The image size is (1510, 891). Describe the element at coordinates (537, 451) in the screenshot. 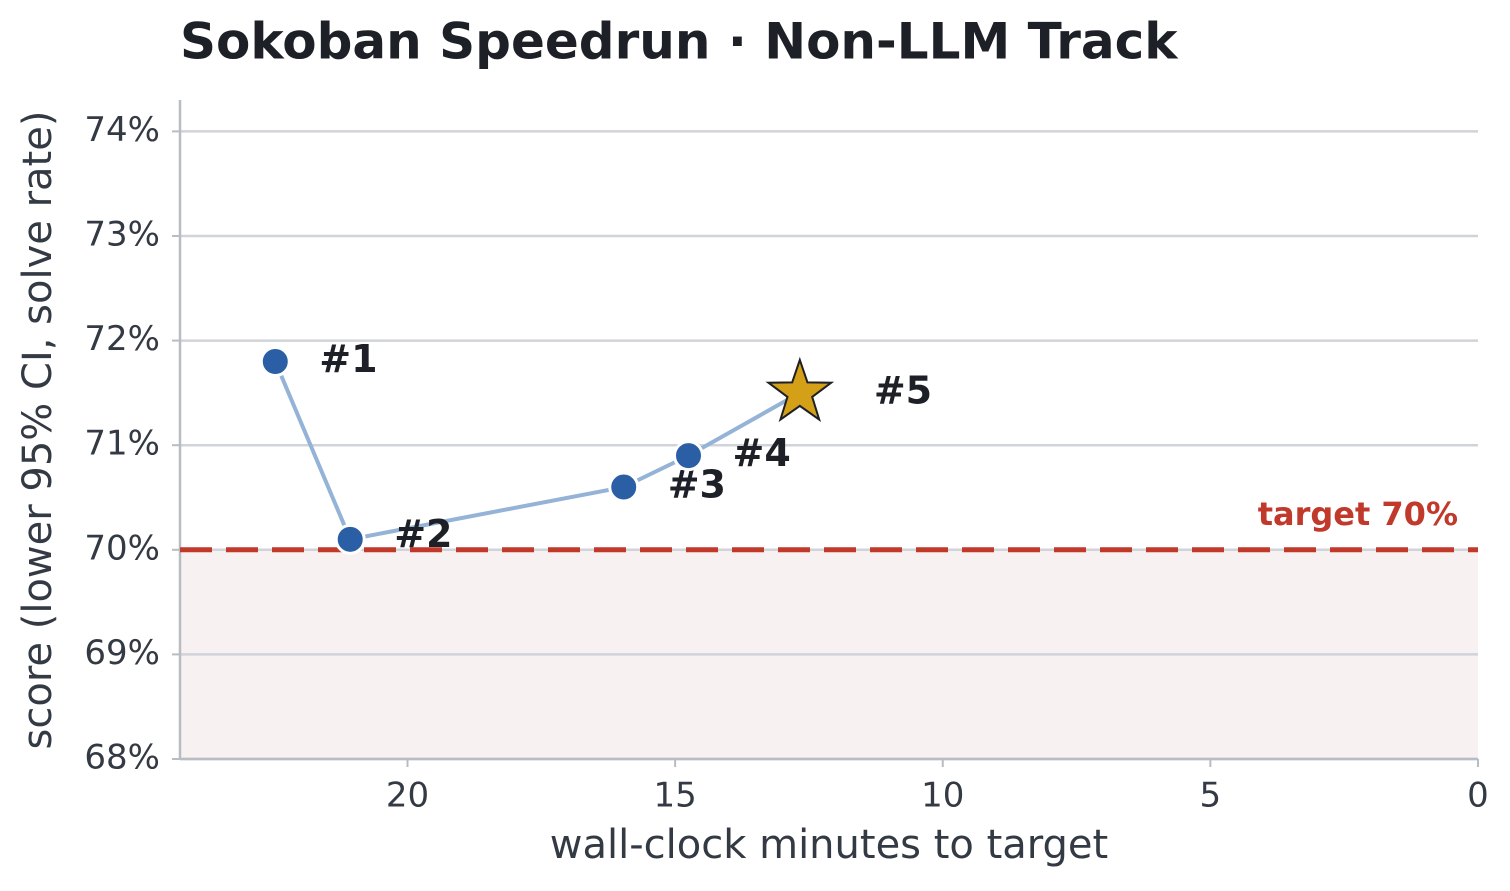

I see `series-line` at that location.